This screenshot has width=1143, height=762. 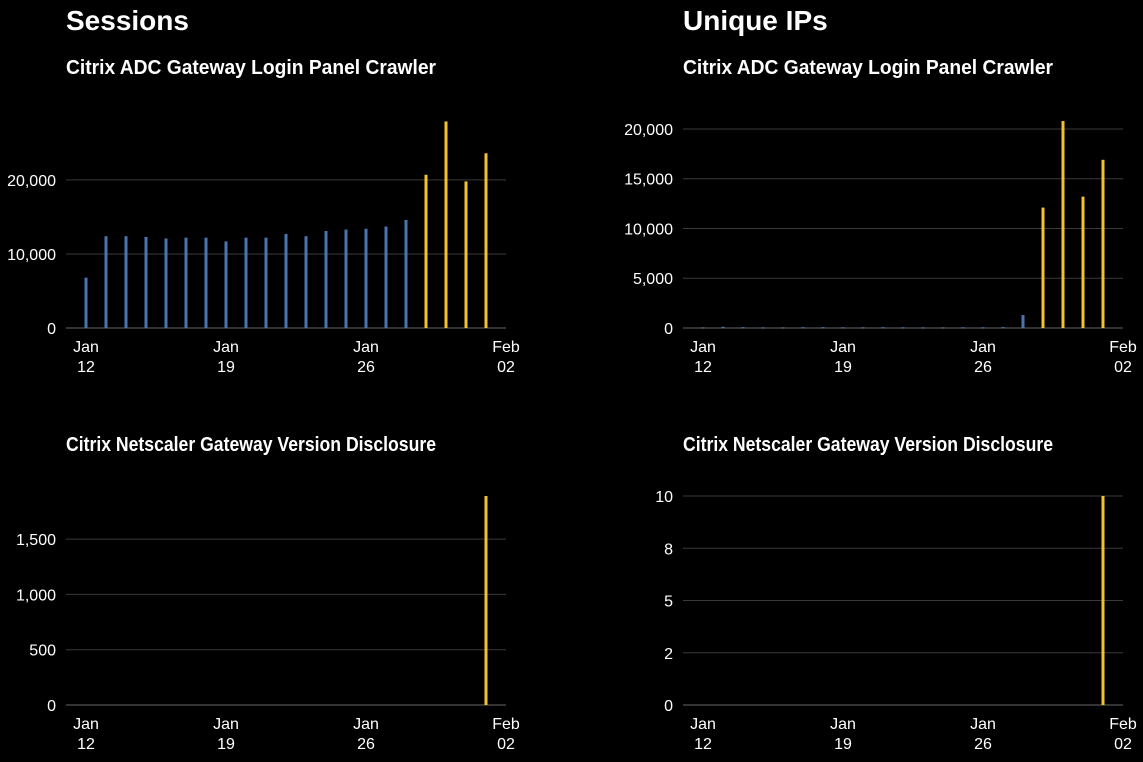 I want to click on y-tick-label: 15,000, so click(x=648, y=180).